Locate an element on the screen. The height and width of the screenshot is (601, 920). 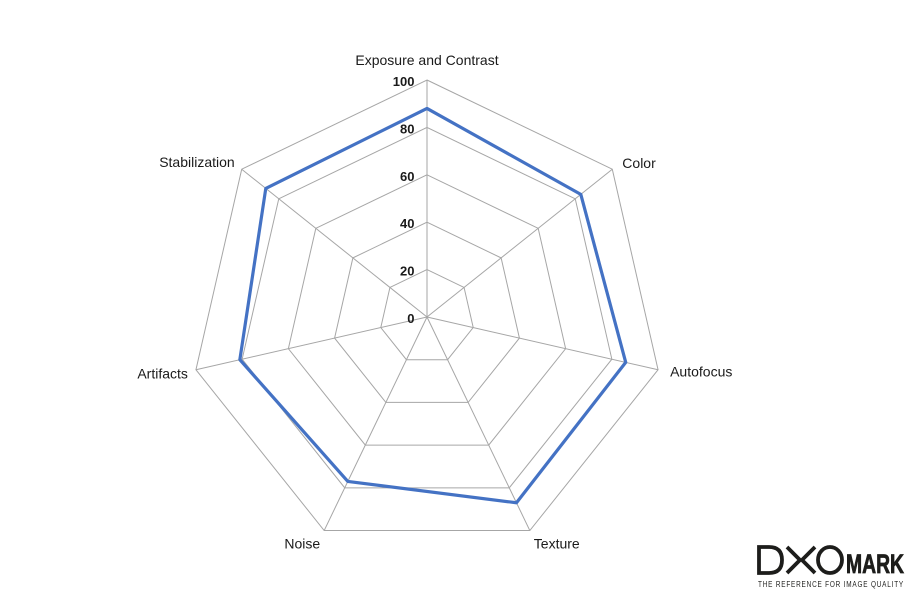
category-label: Exposure and Contrast is located at coordinates (426, 60).